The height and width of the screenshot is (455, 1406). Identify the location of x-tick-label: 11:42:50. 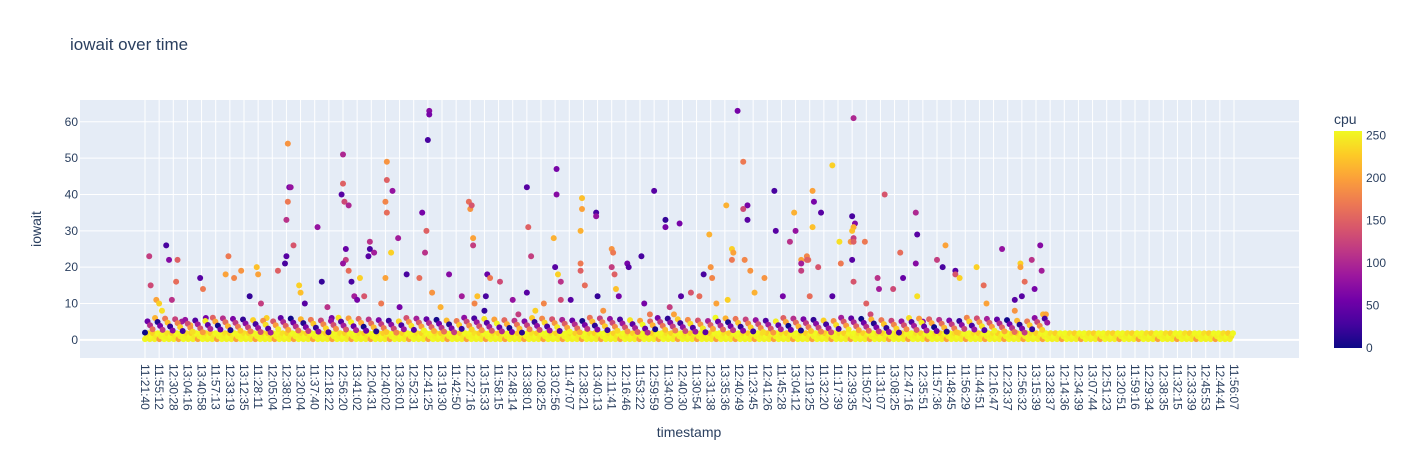
(456, 387).